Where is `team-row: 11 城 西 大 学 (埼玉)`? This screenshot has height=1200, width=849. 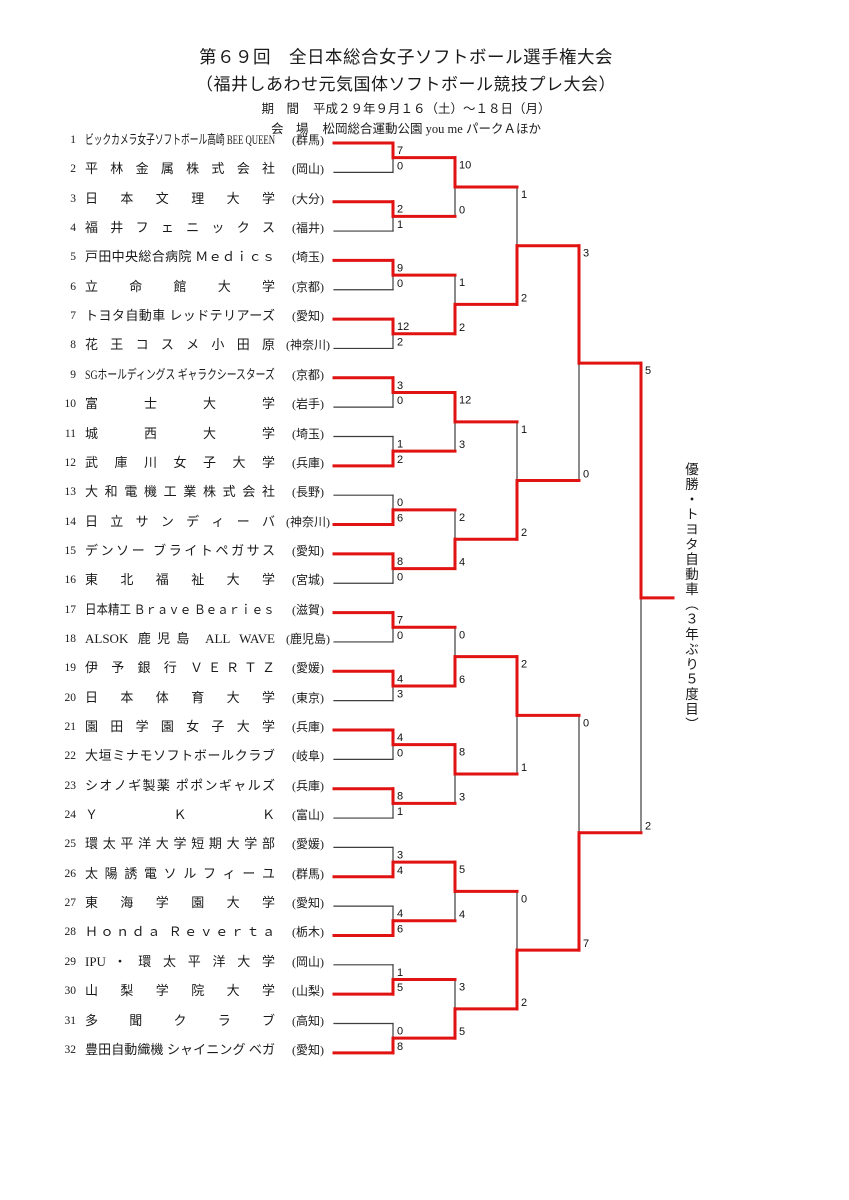 team-row: 11 城 西 大 学 (埼玉) is located at coordinates (424, 434).